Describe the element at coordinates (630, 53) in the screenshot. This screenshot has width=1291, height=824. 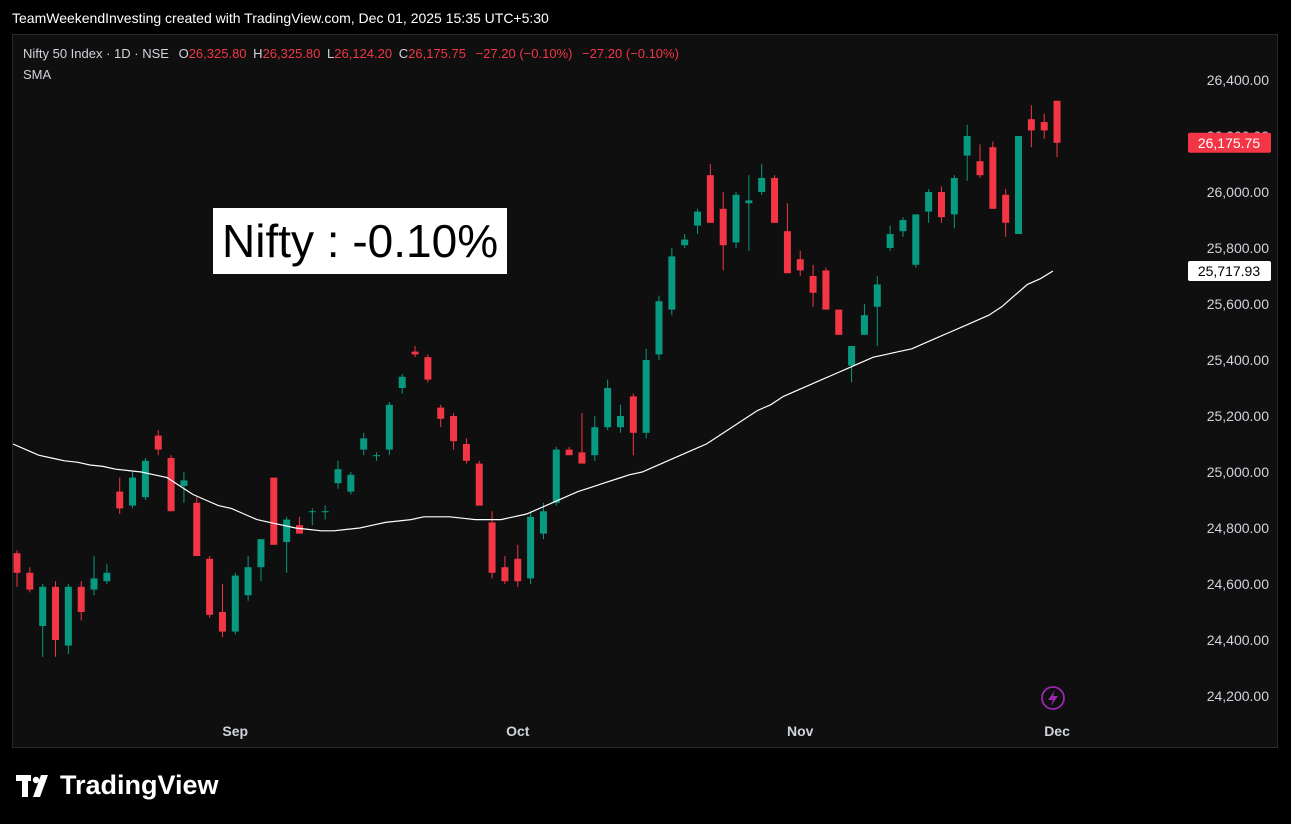
I see `change-value-secondary: −27.20 (−0.10%)` at that location.